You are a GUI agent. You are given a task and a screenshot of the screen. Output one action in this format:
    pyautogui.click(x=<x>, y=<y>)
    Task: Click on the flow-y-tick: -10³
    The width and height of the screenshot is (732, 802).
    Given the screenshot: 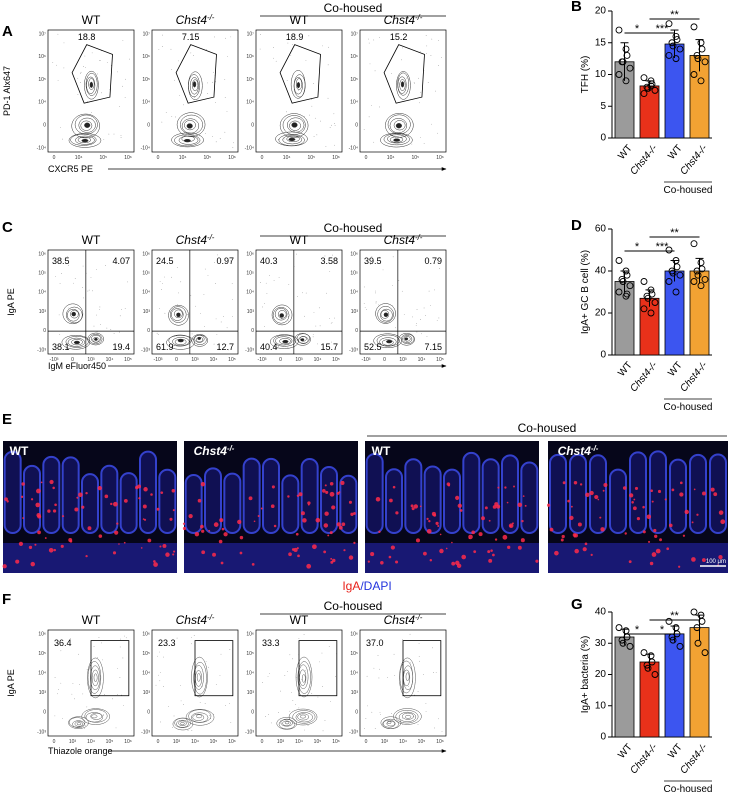 What is the action you would take?
    pyautogui.click(x=353, y=350)
    